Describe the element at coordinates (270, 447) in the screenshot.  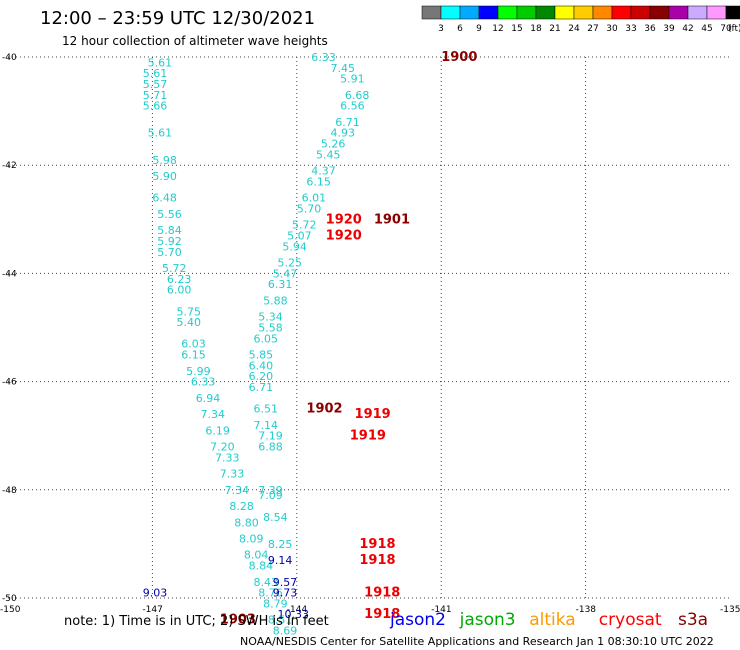
I see `swh-label: 6.88` at that location.